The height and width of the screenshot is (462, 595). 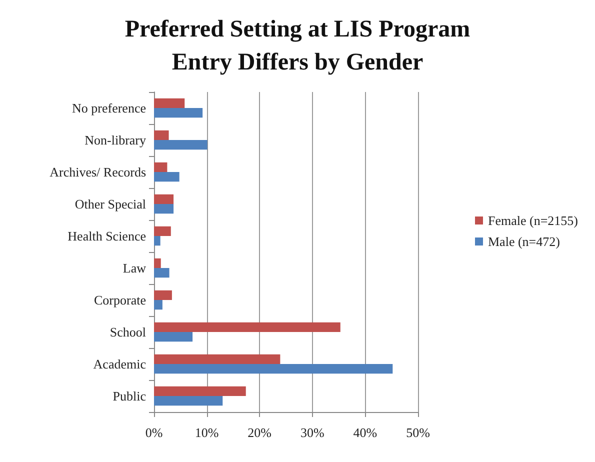 I want to click on y-tick-label: Law, so click(x=134, y=268).